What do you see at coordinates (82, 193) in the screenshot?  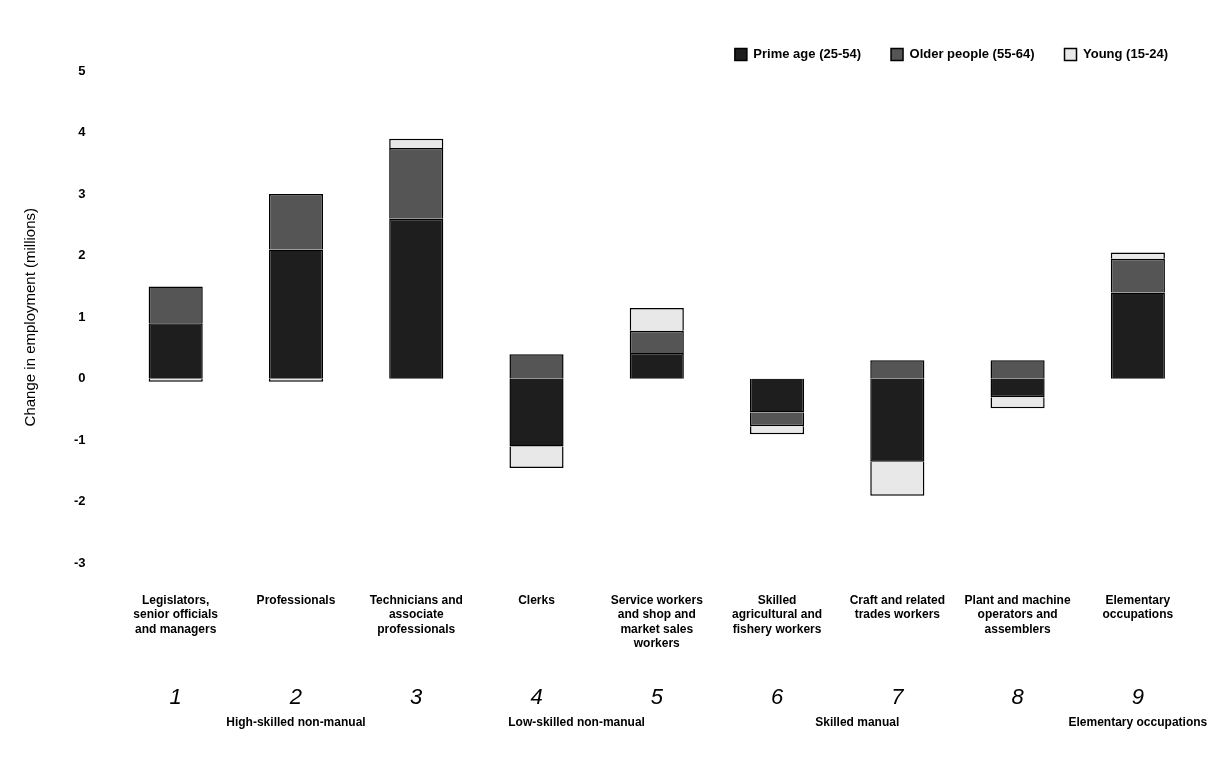 I see `y-tick-label: 3` at bounding box center [82, 193].